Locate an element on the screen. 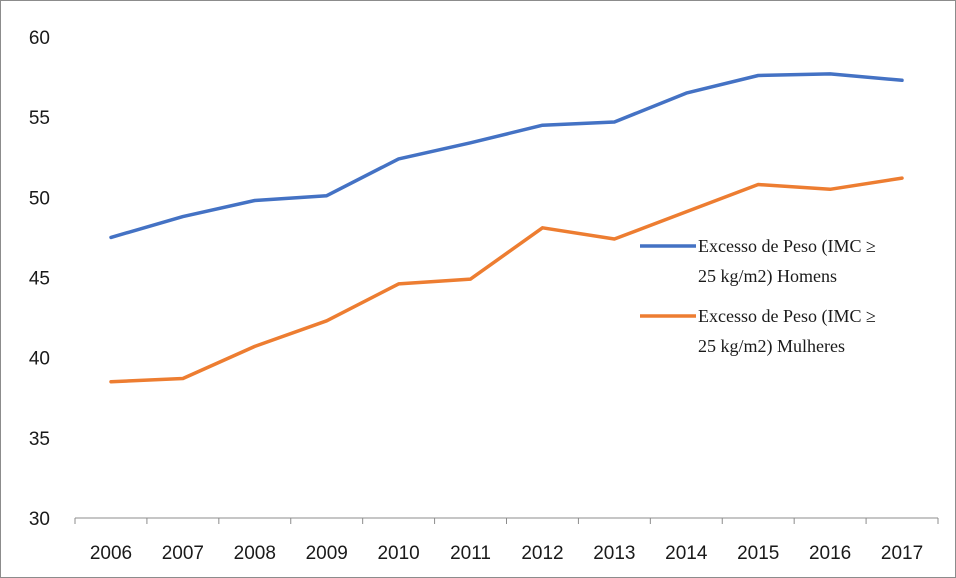 Image resolution: width=956 pixels, height=578 pixels. x-tick-label-2010: 2010 is located at coordinates (398, 553).